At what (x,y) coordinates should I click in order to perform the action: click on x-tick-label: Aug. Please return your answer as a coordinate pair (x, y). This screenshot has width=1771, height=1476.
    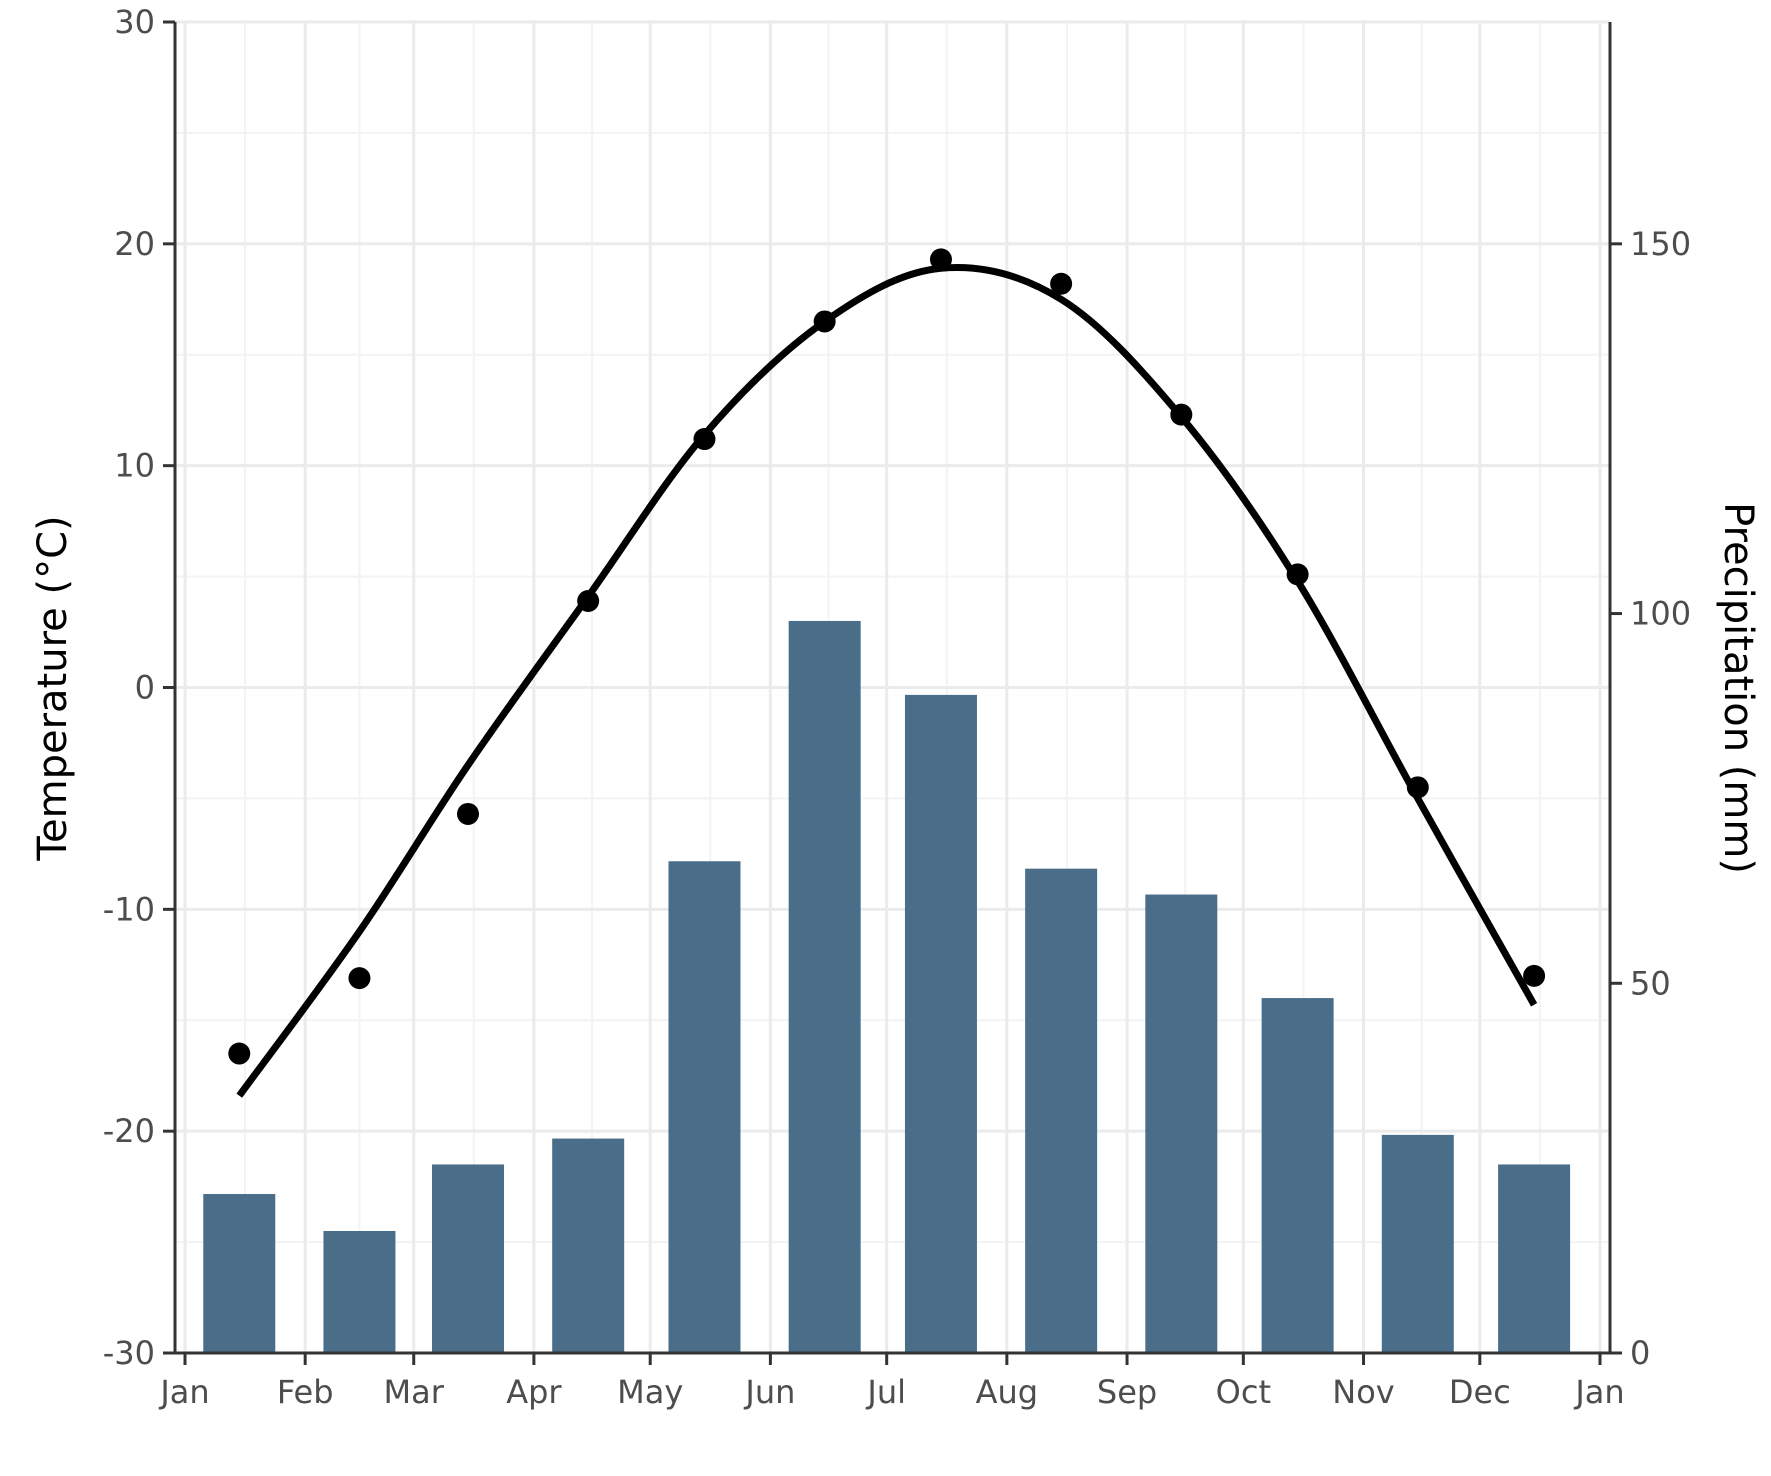
    Looking at the image, I should click on (1007, 1392).